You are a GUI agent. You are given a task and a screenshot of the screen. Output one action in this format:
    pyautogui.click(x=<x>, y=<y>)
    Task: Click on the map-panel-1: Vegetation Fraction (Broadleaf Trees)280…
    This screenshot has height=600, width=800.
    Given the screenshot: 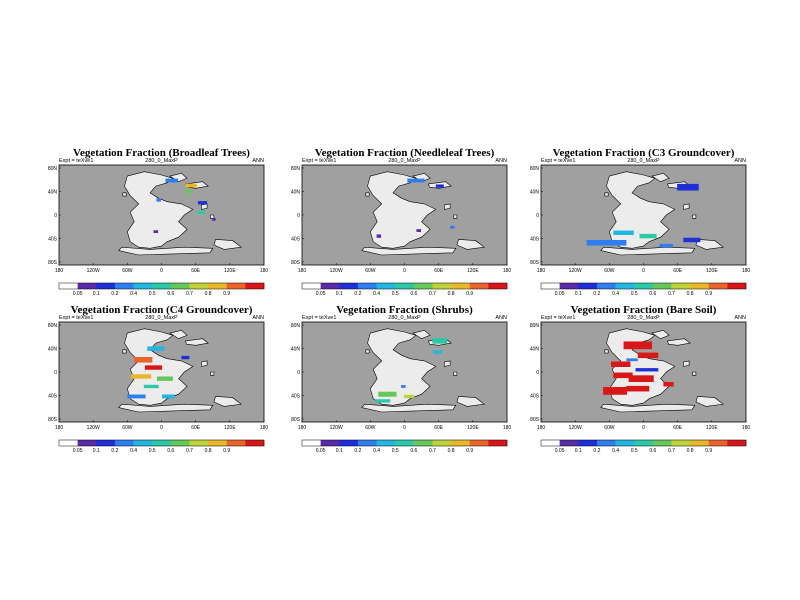 What is the action you would take?
    pyautogui.click(x=158, y=222)
    